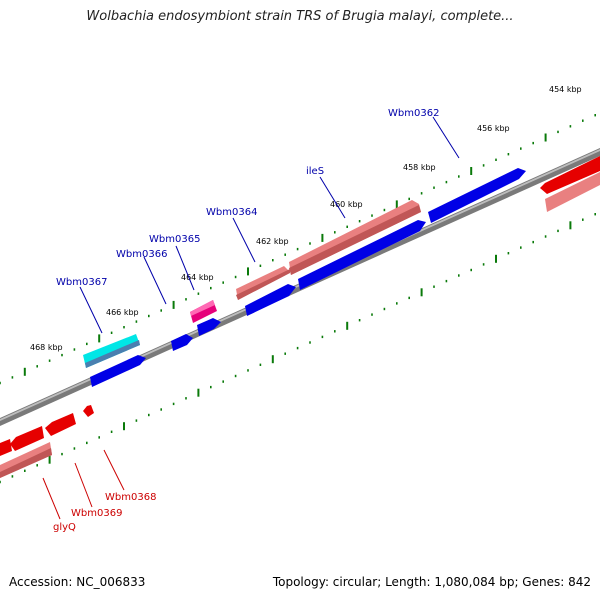 This screenshot has width=600, height=600. I want to click on rna-ileS-shade, so click(355, 240).